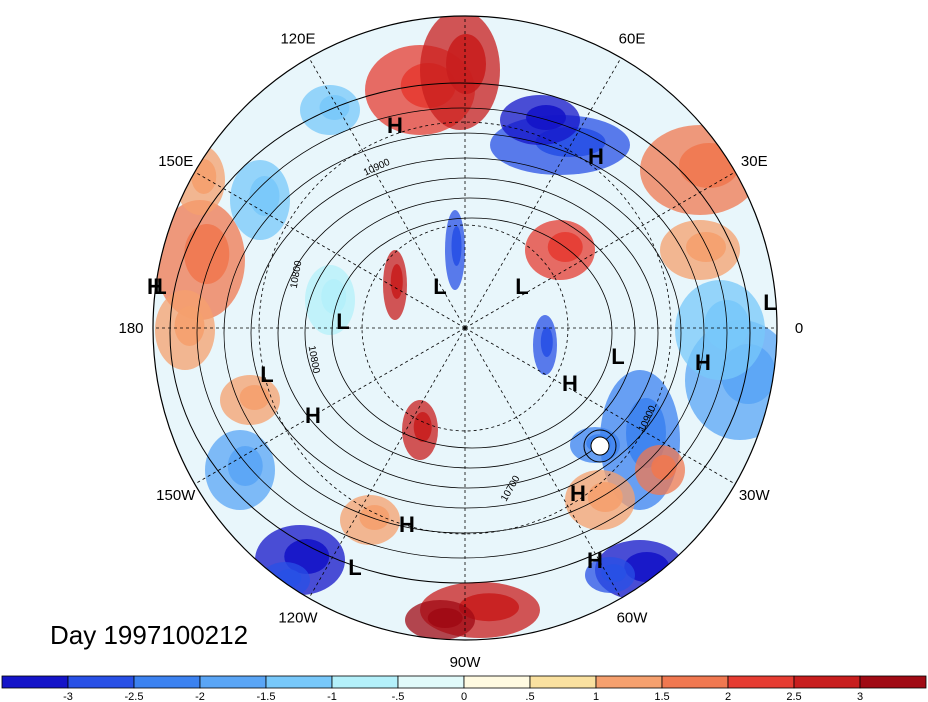  I want to click on colorbar-tick-label: 2, so click(728, 696).